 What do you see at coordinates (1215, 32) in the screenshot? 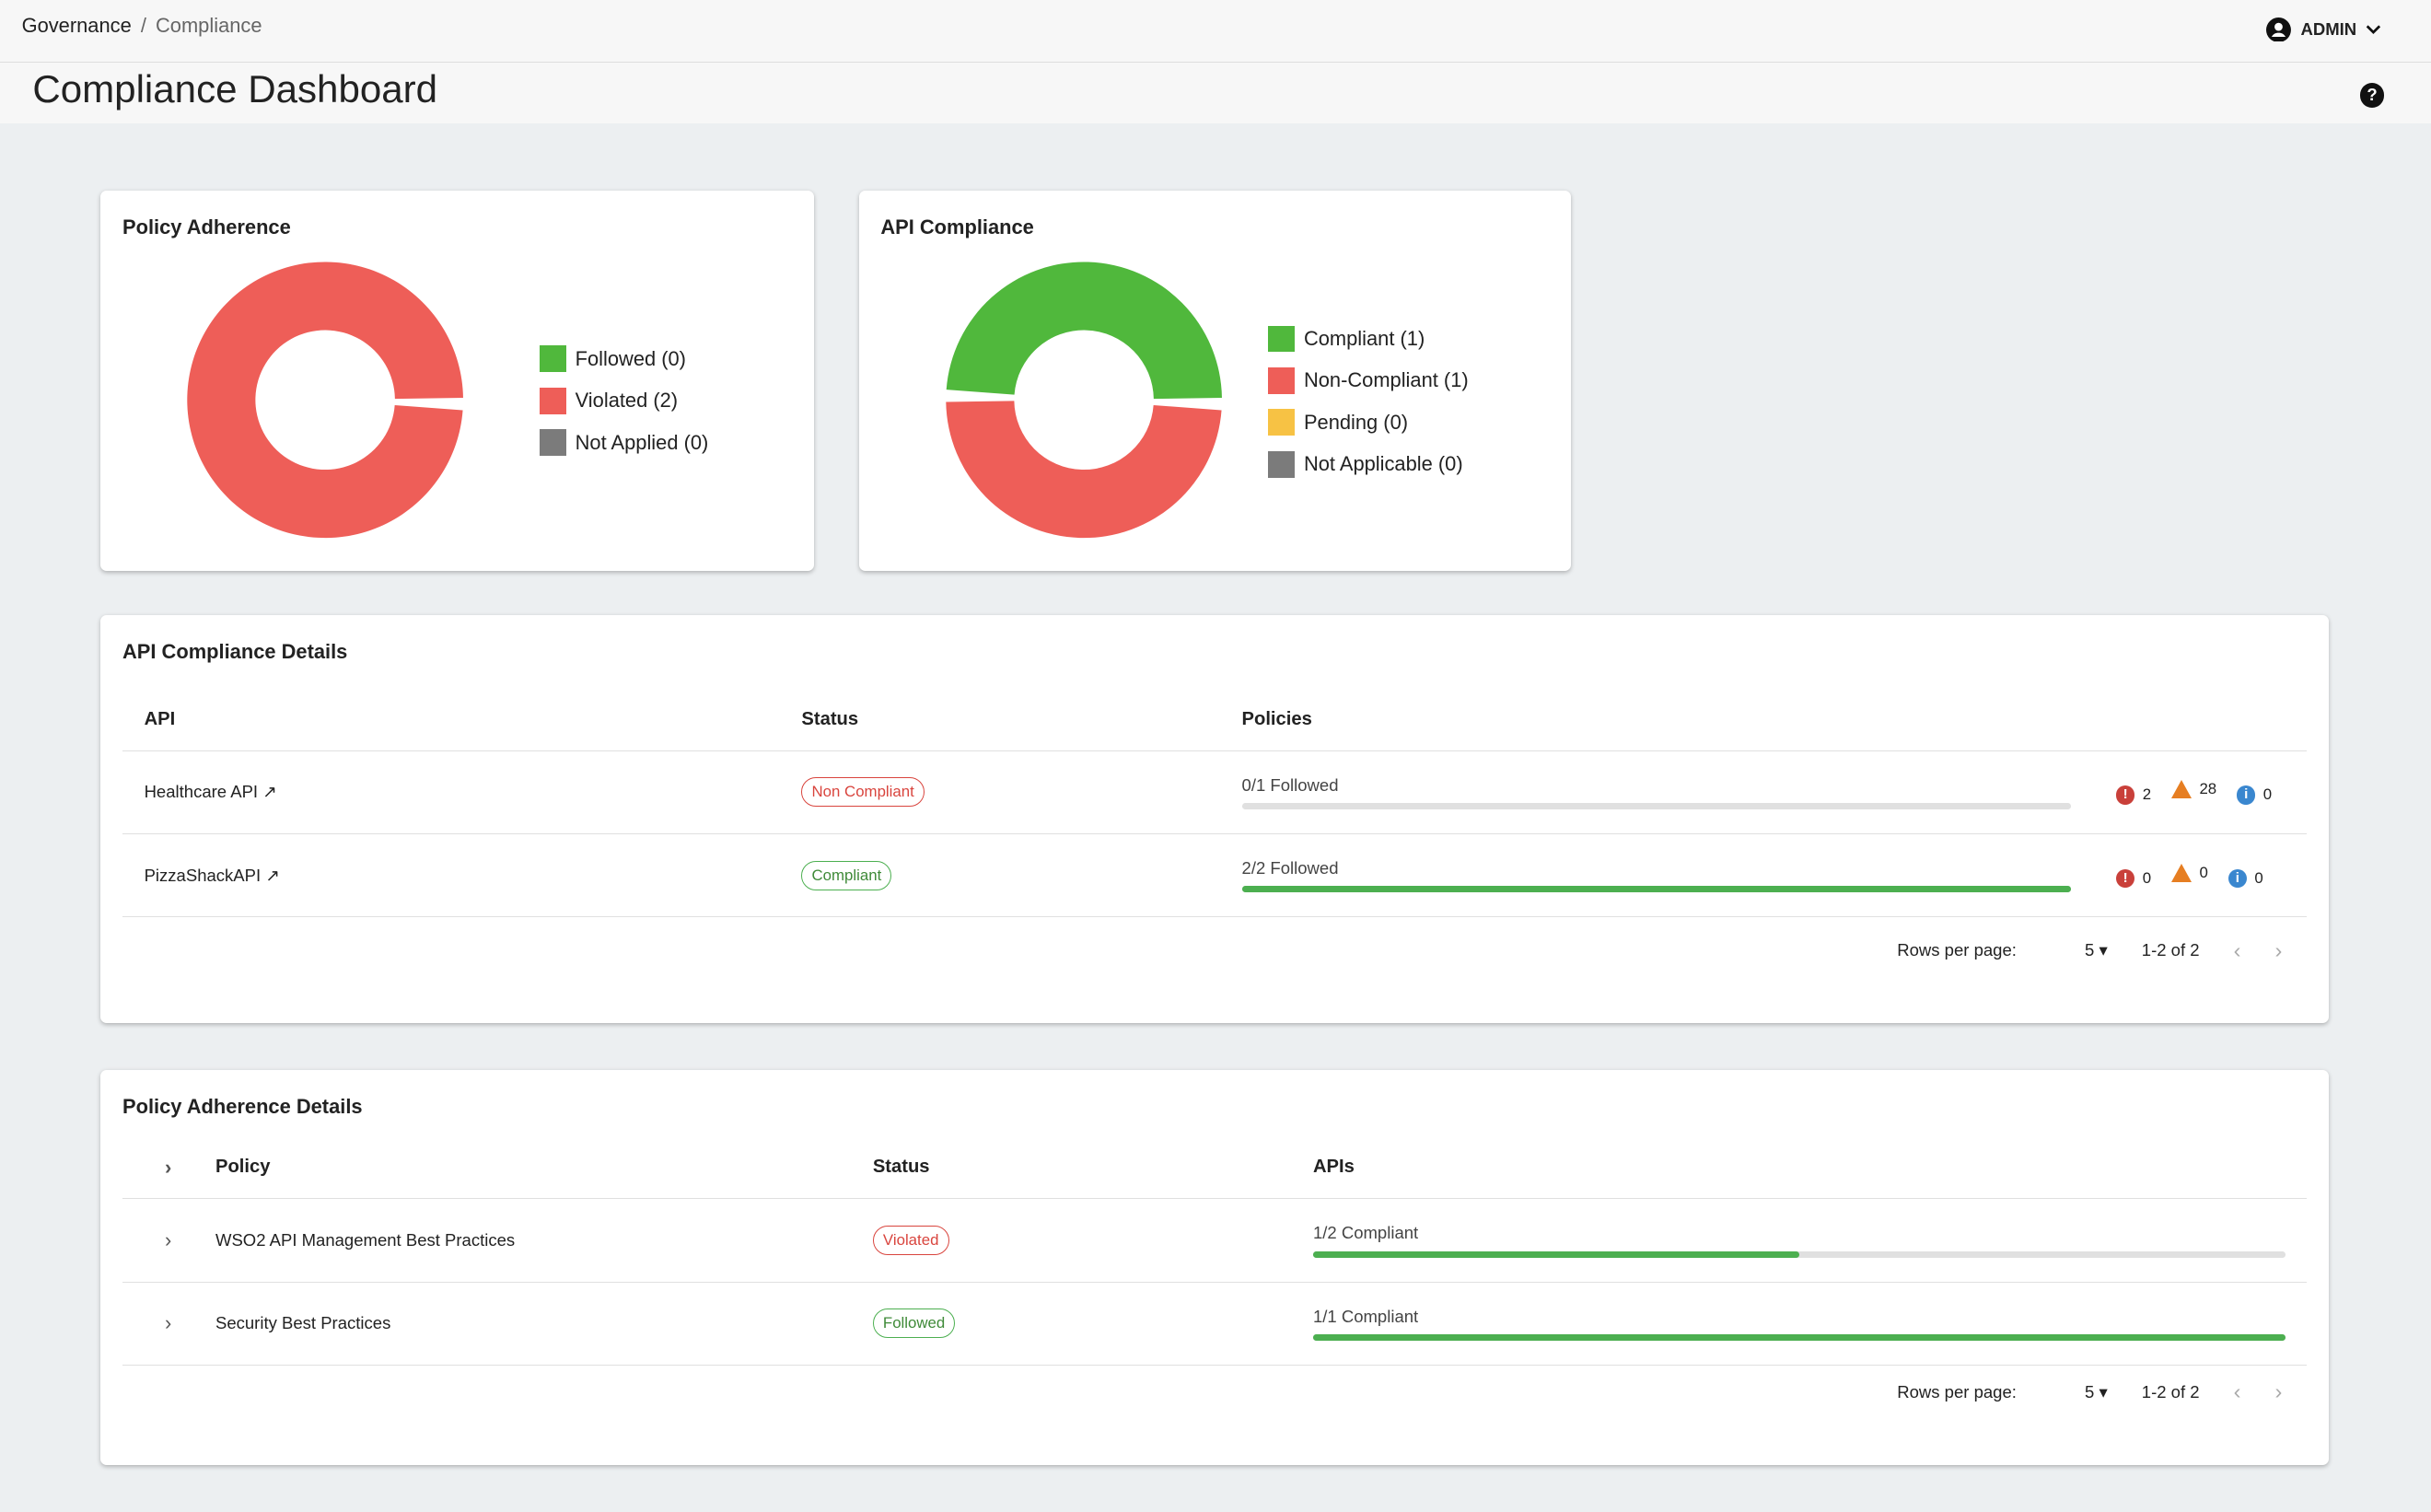
I see `top-bar: Governance / Compliance ADMIN` at bounding box center [1215, 32].